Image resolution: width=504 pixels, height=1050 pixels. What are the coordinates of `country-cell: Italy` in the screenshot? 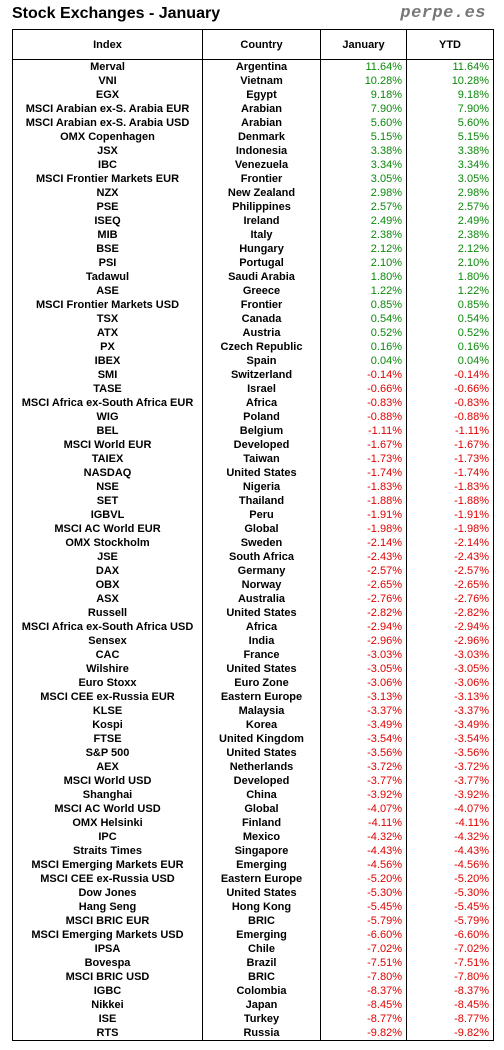 It's located at (261, 235).